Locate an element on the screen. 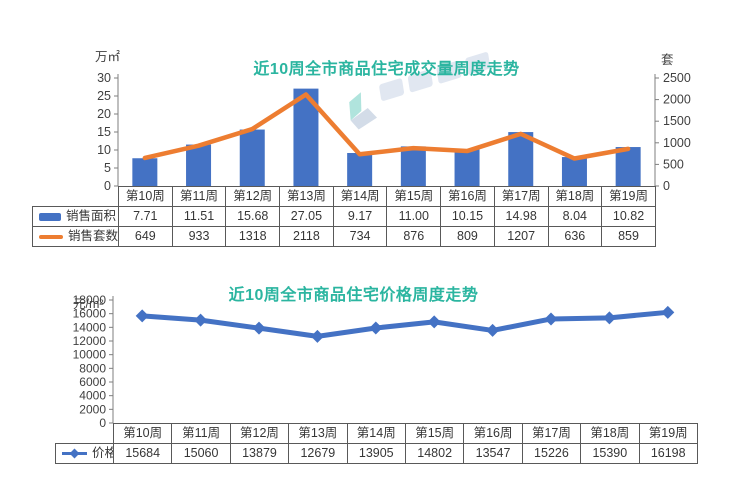 This screenshot has width=740, height=488. value-cell: 876 is located at coordinates (414, 236).